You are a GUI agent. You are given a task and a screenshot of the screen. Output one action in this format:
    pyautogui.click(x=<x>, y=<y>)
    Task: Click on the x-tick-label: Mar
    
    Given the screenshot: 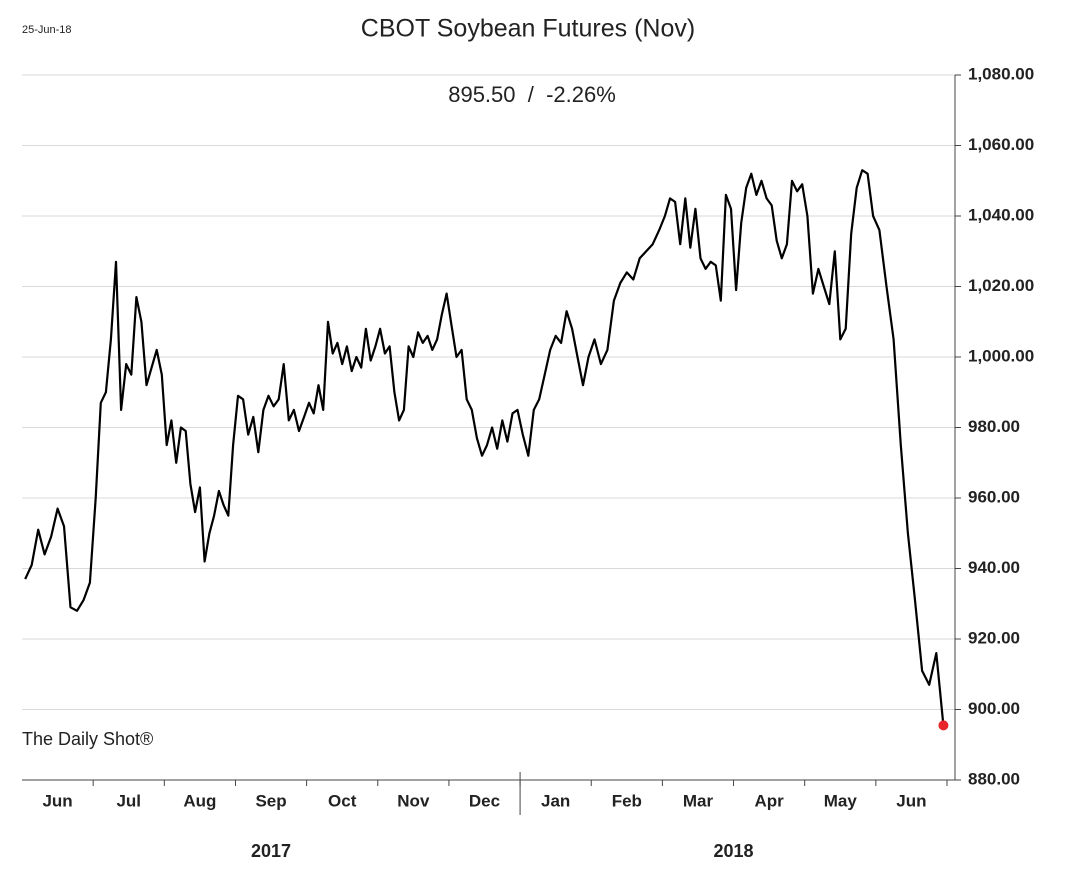 What is the action you would take?
    pyautogui.click(x=698, y=800)
    